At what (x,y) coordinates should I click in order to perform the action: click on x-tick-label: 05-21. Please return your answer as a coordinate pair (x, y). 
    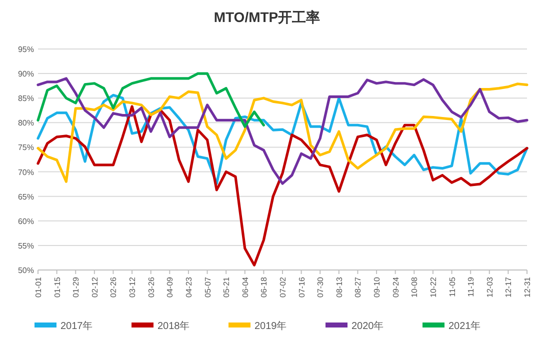
    Looking at the image, I should click on (227, 287).